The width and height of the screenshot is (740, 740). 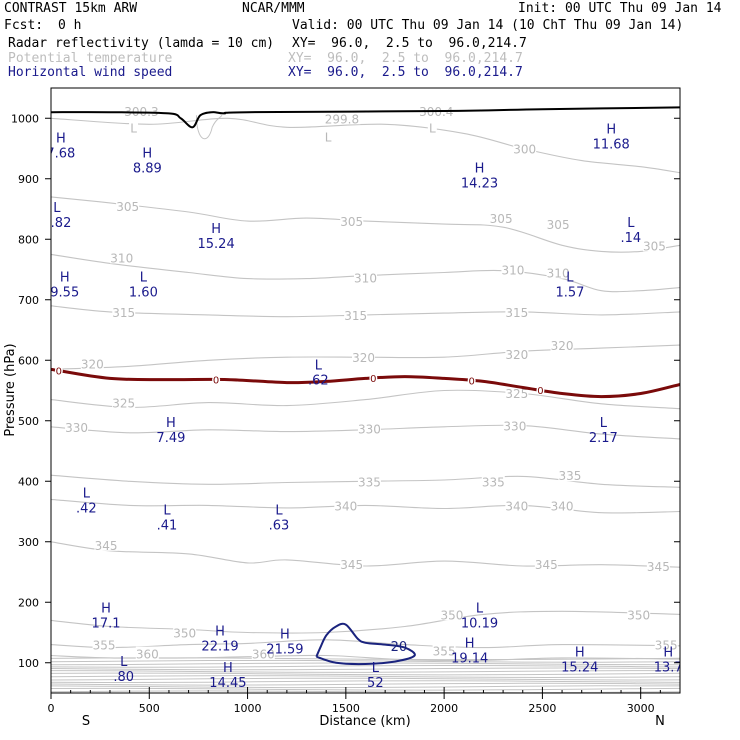 What do you see at coordinates (569, 293) in the screenshot?
I see `wind-extremum-value: 1.57` at bounding box center [569, 293].